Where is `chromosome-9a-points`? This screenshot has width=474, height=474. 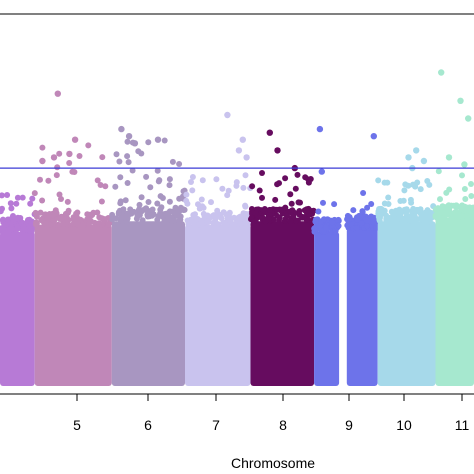 chromosome-9a-points is located at coordinates (327, 308).